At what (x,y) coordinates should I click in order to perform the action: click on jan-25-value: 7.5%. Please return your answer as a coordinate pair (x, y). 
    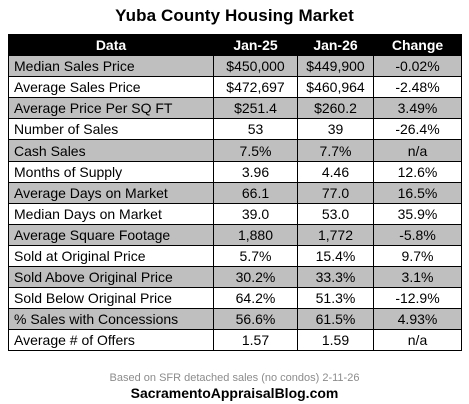
    Looking at the image, I should click on (255, 150).